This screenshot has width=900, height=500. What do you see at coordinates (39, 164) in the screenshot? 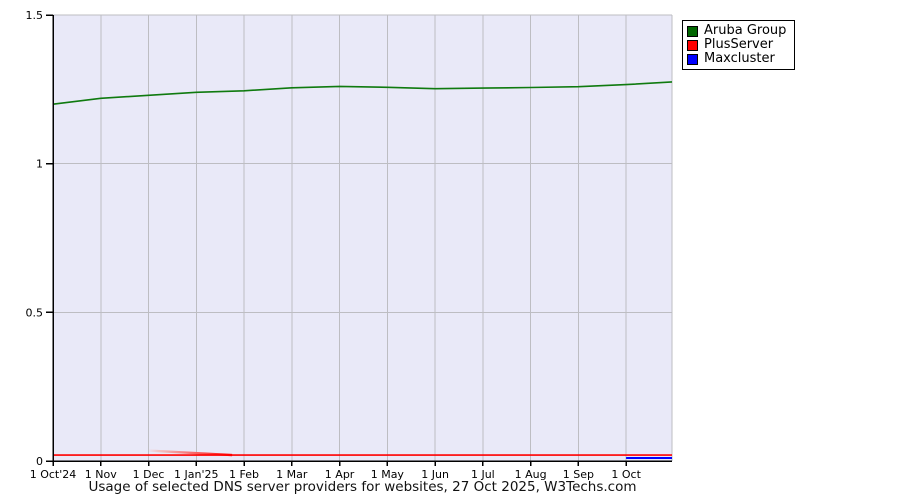
I see `svg-text: 1` at bounding box center [39, 164].